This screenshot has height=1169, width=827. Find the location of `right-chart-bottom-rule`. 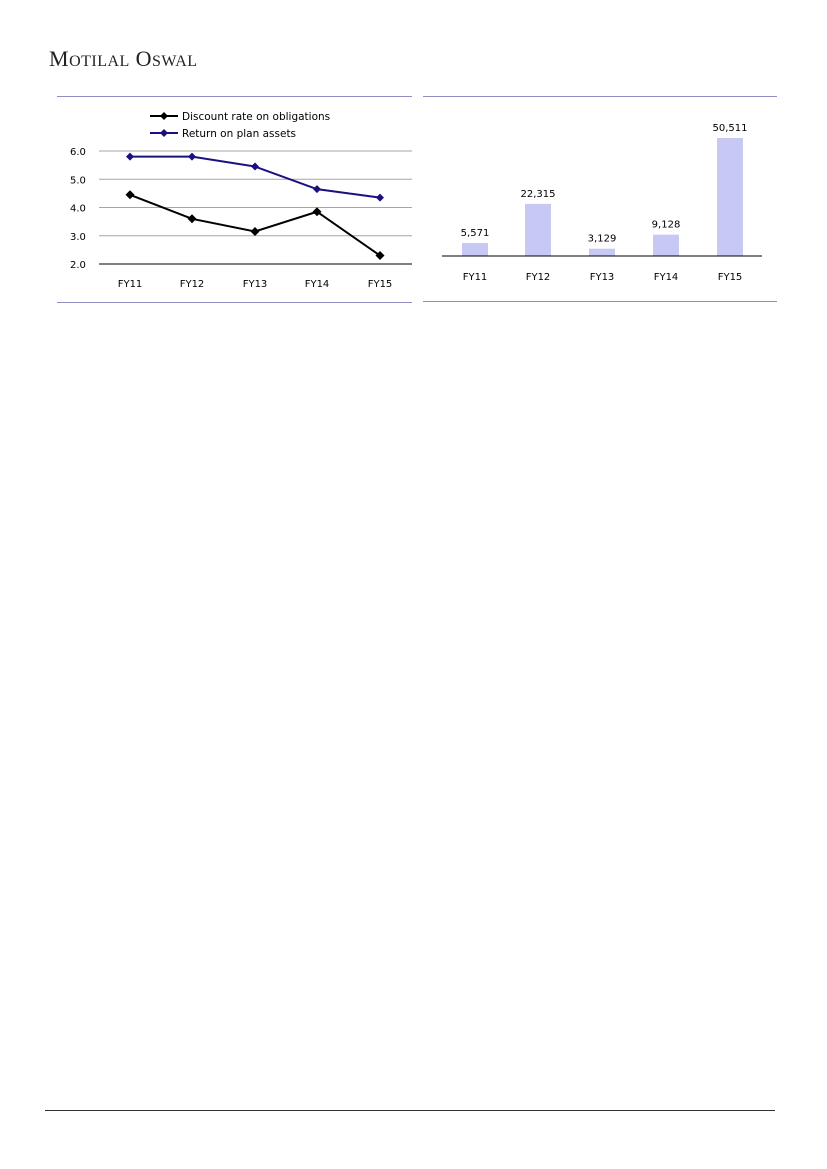

right-chart-bottom-rule is located at coordinates (600, 301).